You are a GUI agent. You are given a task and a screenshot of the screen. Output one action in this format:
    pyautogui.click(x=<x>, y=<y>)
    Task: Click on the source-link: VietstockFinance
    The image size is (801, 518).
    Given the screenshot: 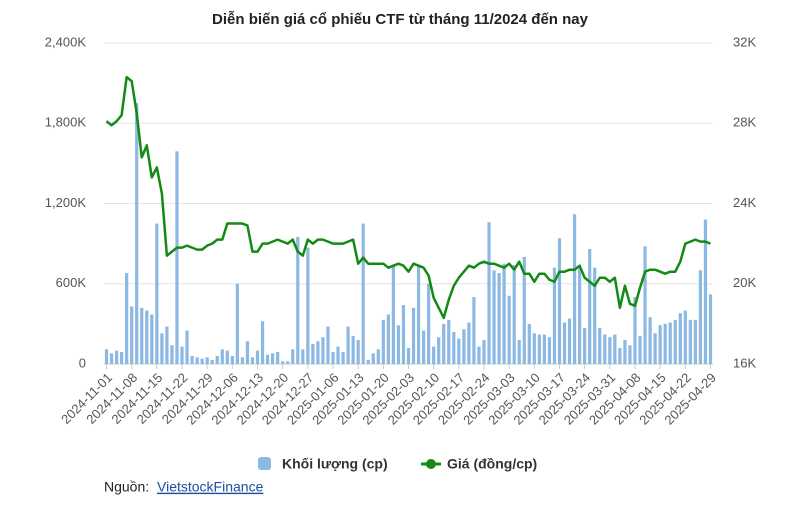 What is the action you would take?
    pyautogui.click(x=210, y=487)
    